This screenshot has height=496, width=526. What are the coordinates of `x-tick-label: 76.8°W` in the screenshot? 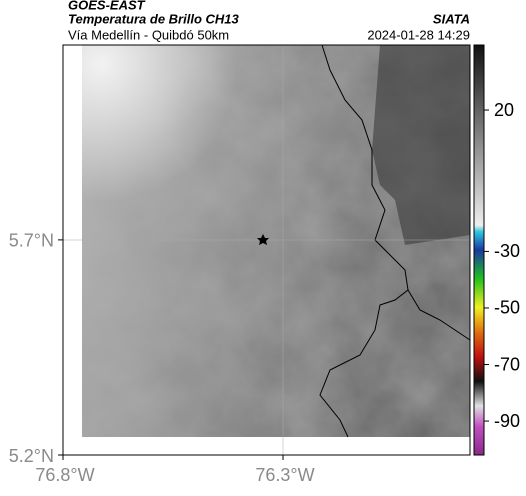 It's located at (64, 475).